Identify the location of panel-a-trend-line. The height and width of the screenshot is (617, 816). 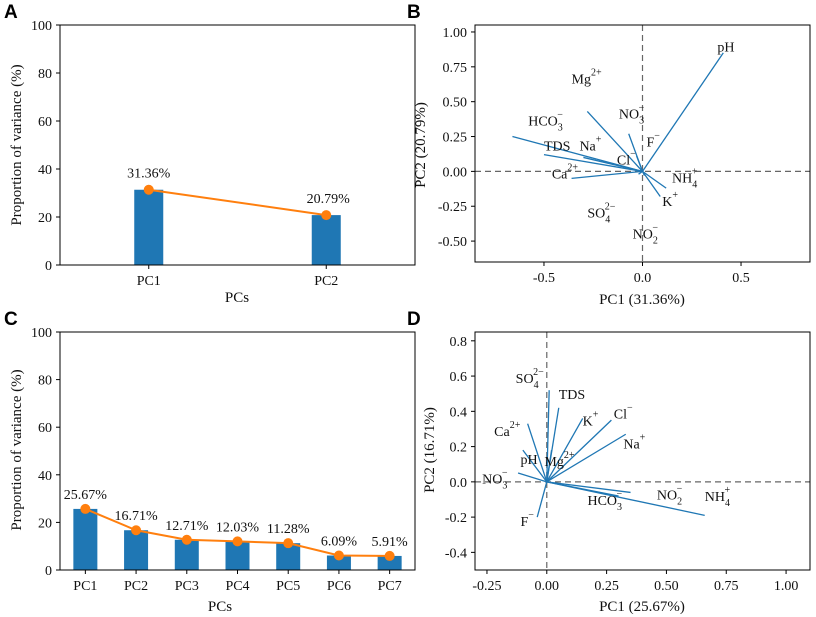
(237, 202).